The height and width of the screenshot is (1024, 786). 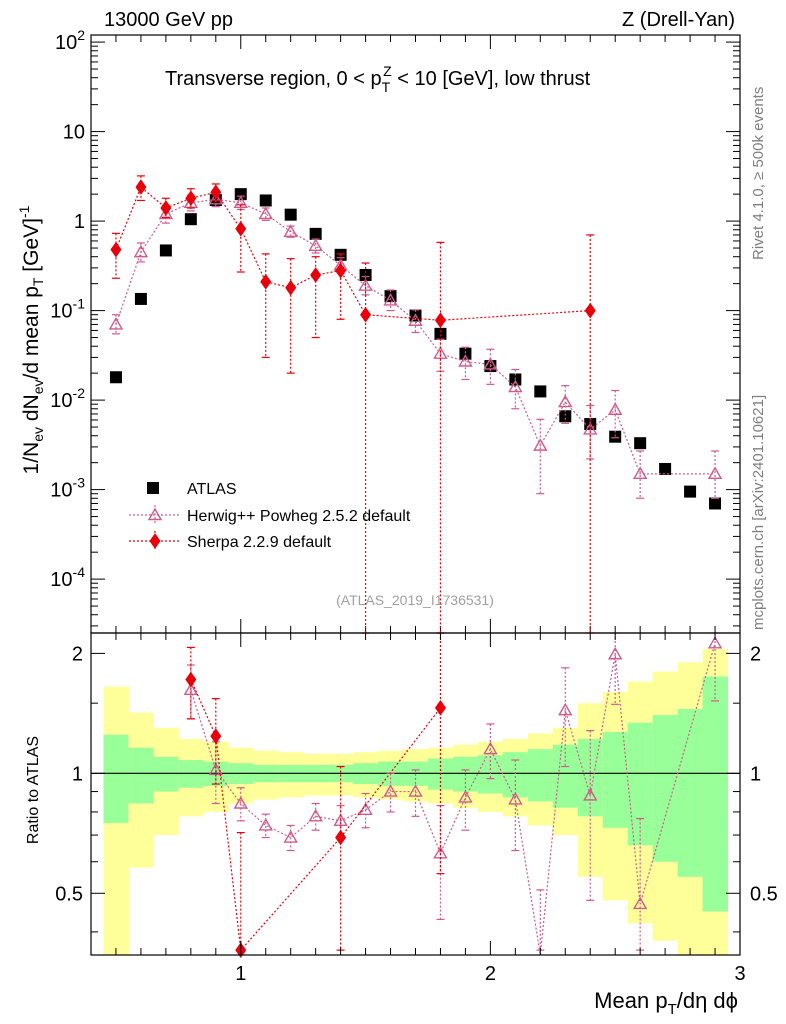 What do you see at coordinates (168, 20) in the screenshot?
I see `header-left: 13000 GeV pp` at bounding box center [168, 20].